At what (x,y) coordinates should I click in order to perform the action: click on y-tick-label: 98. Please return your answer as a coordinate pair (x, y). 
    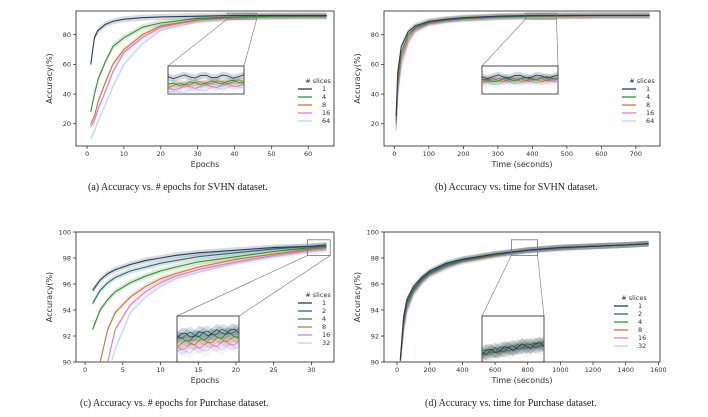
    Looking at the image, I should click on (67, 258).